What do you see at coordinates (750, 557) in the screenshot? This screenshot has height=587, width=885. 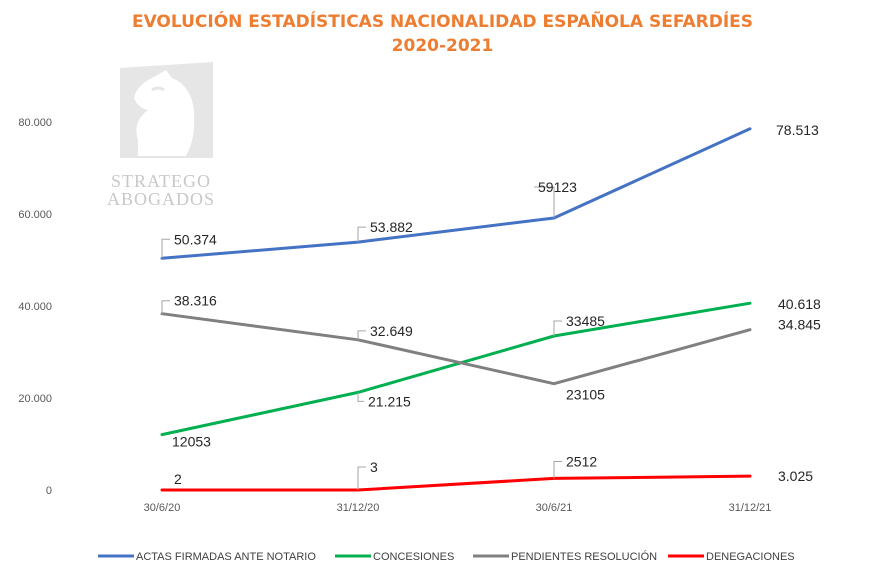 I see `legend-label: DENEGACIONES` at bounding box center [750, 557].